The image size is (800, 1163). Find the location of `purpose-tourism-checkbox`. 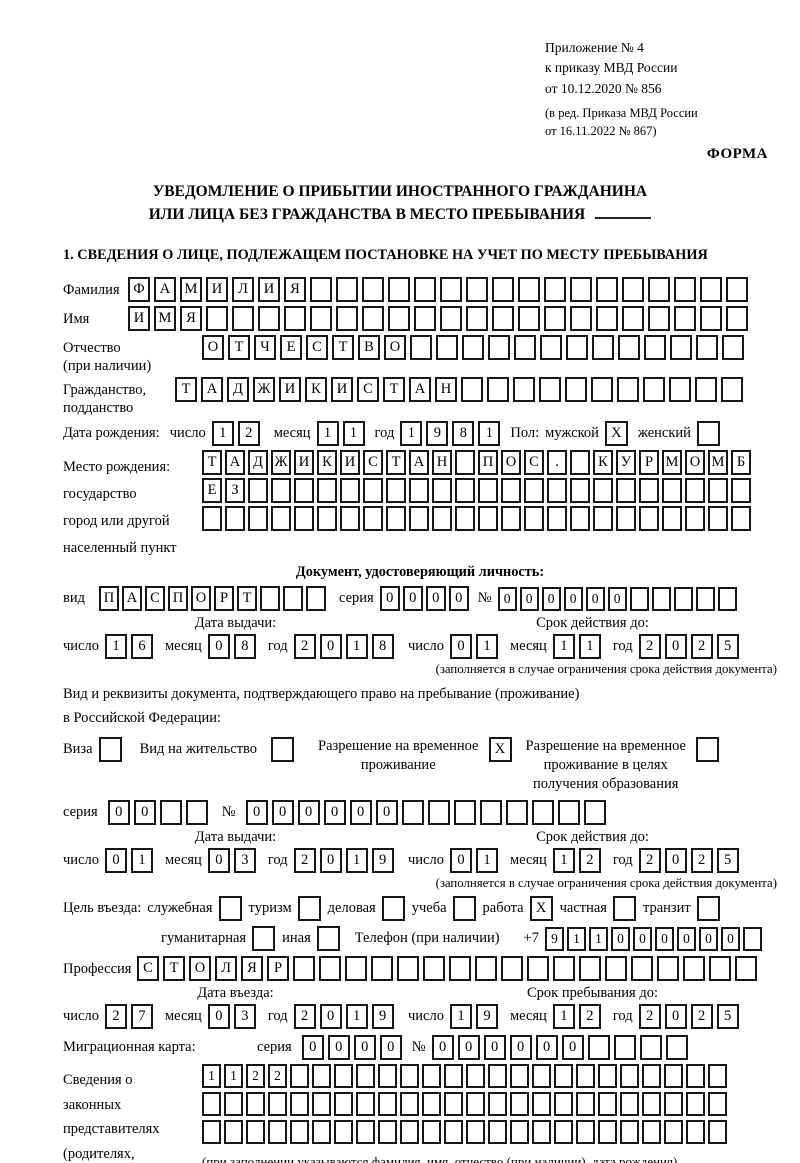

purpose-tourism-checkbox is located at coordinates (309, 908).